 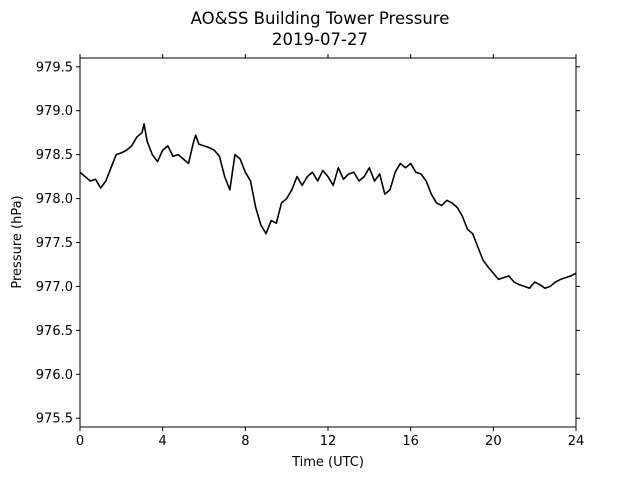 I want to click on y-tick-label: 978.5, so click(x=54, y=155).